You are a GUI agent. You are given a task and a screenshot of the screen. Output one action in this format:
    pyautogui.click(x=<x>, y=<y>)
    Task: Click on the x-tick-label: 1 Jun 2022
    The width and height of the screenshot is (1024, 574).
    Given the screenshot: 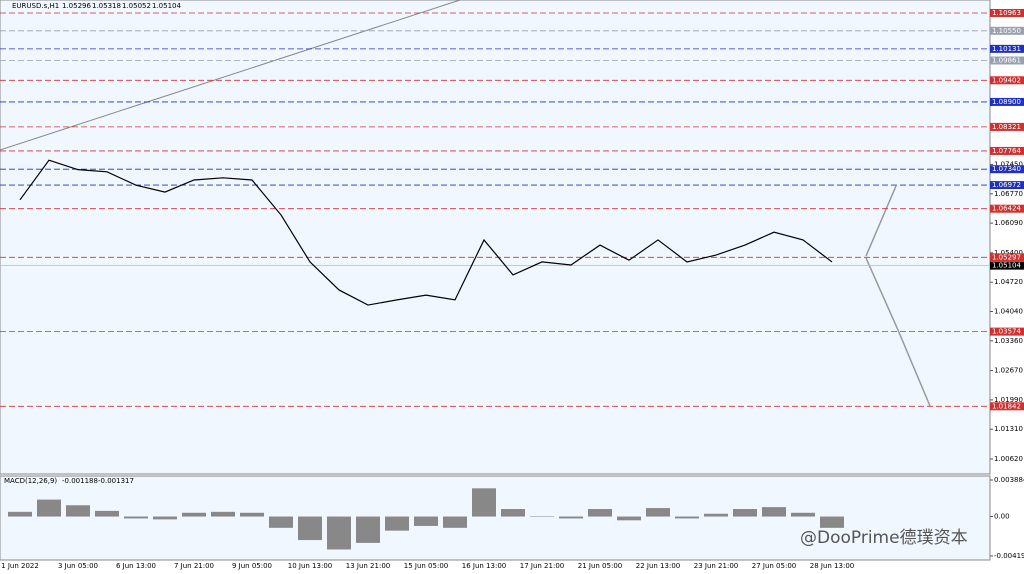 What is the action you would take?
    pyautogui.click(x=20, y=566)
    